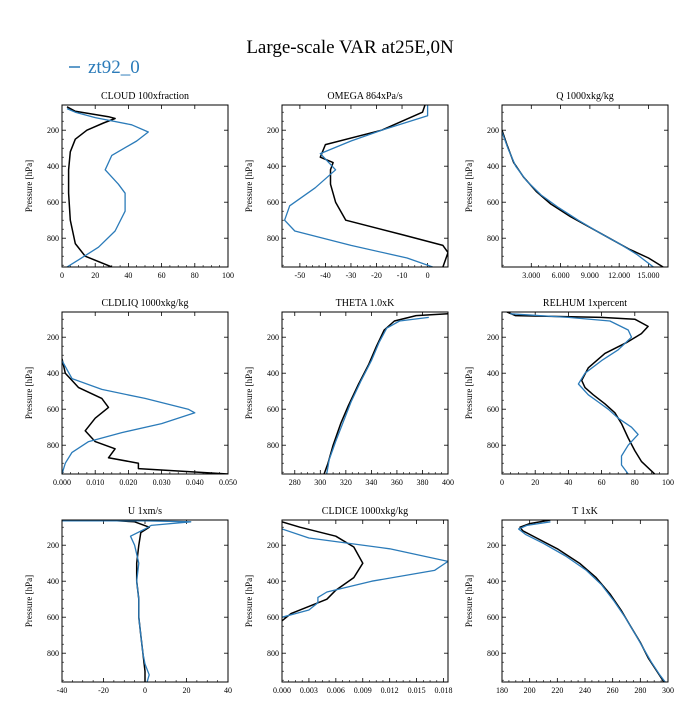 This screenshot has width=700, height=705. Describe the element at coordinates (336, 690) in the screenshot. I see `x-tick-label: 0.006` at that location.